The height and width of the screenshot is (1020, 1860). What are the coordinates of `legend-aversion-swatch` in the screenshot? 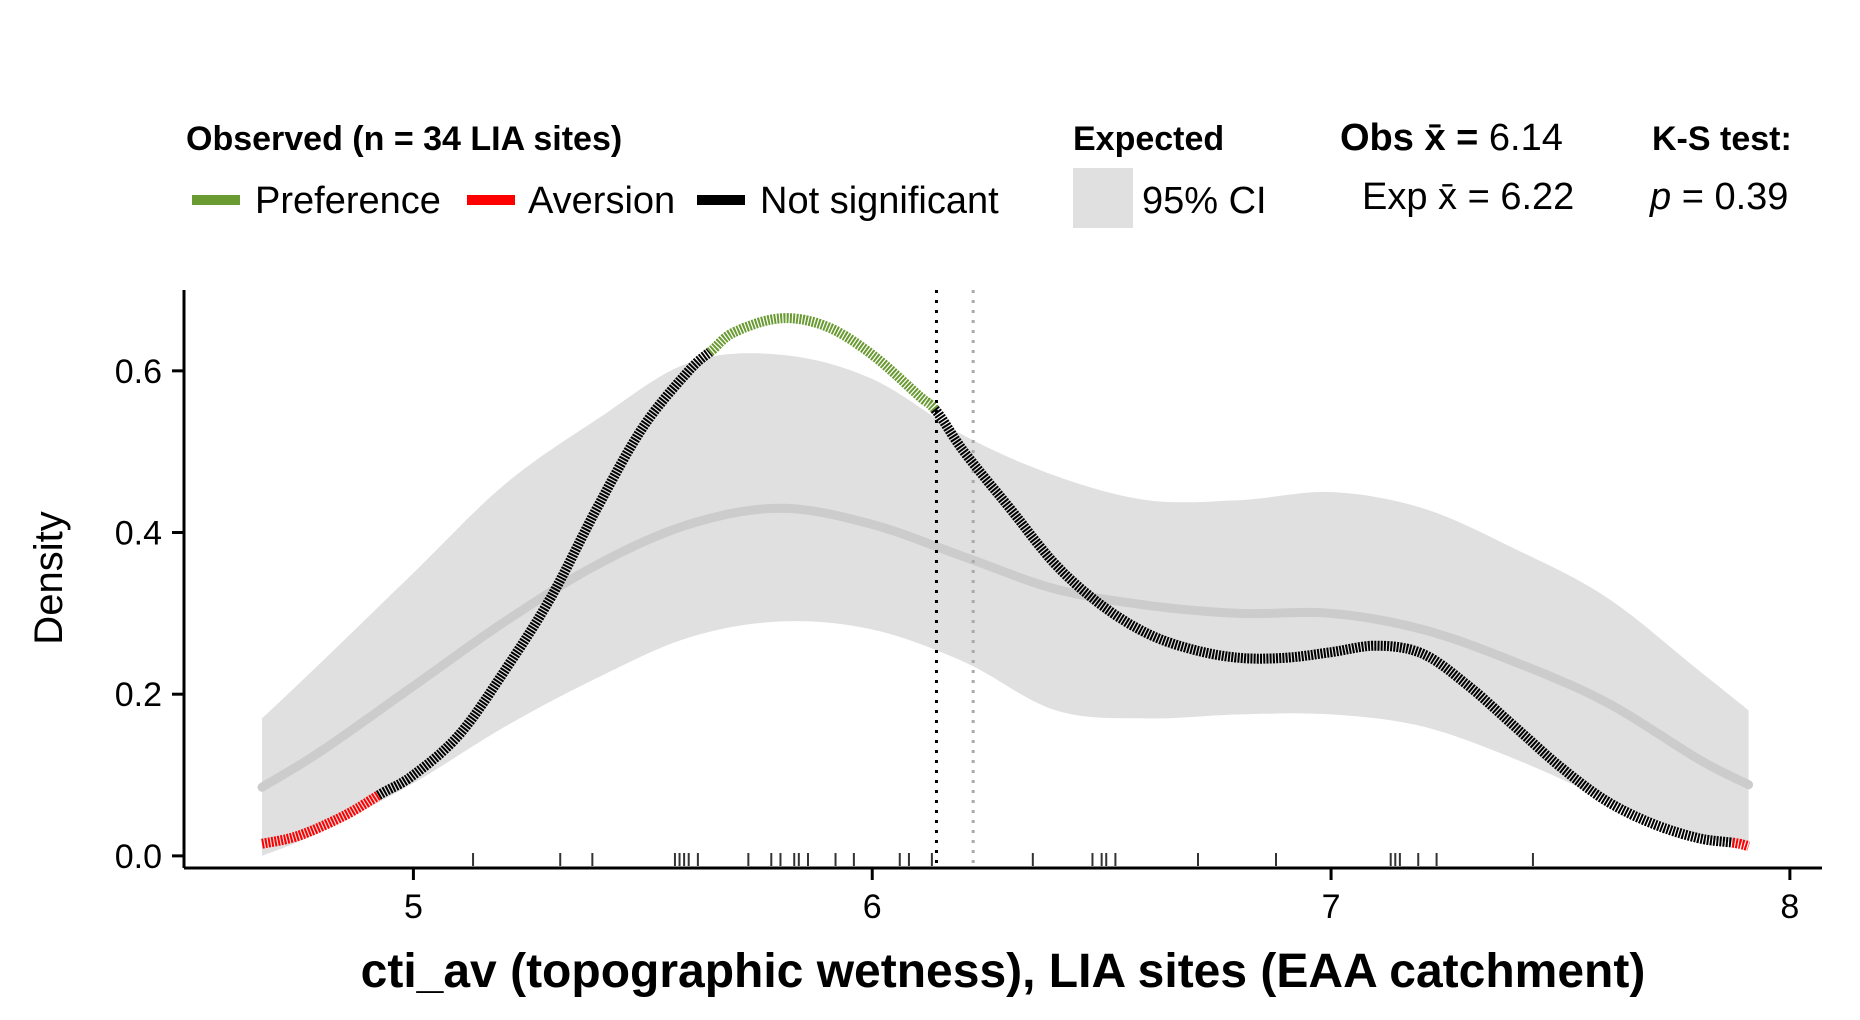 It's located at (491, 200).